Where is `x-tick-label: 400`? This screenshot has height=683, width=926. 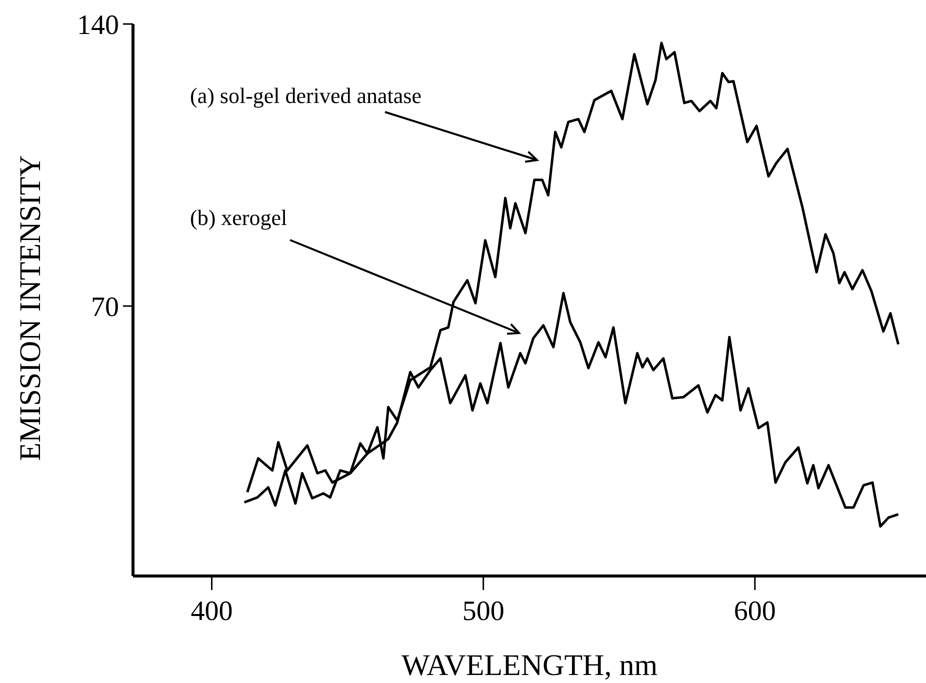
x-tick-label: 400 is located at coordinates (211, 611).